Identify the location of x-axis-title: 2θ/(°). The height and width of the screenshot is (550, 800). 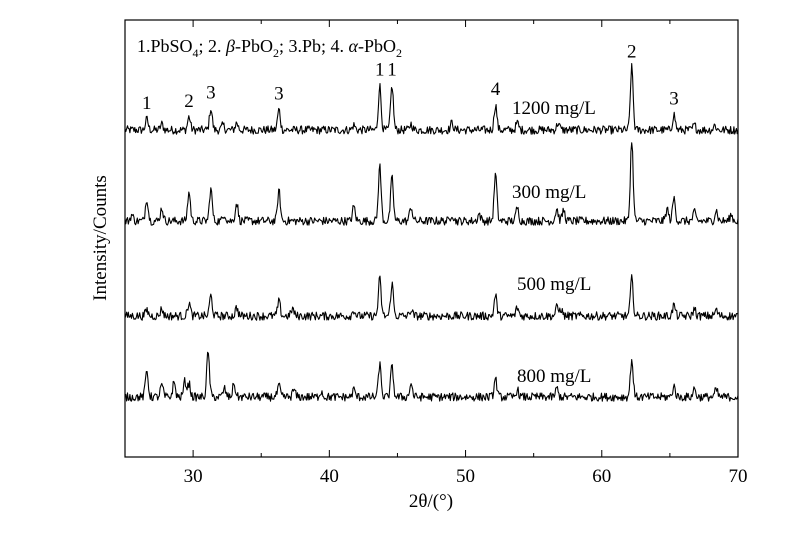
(431, 501).